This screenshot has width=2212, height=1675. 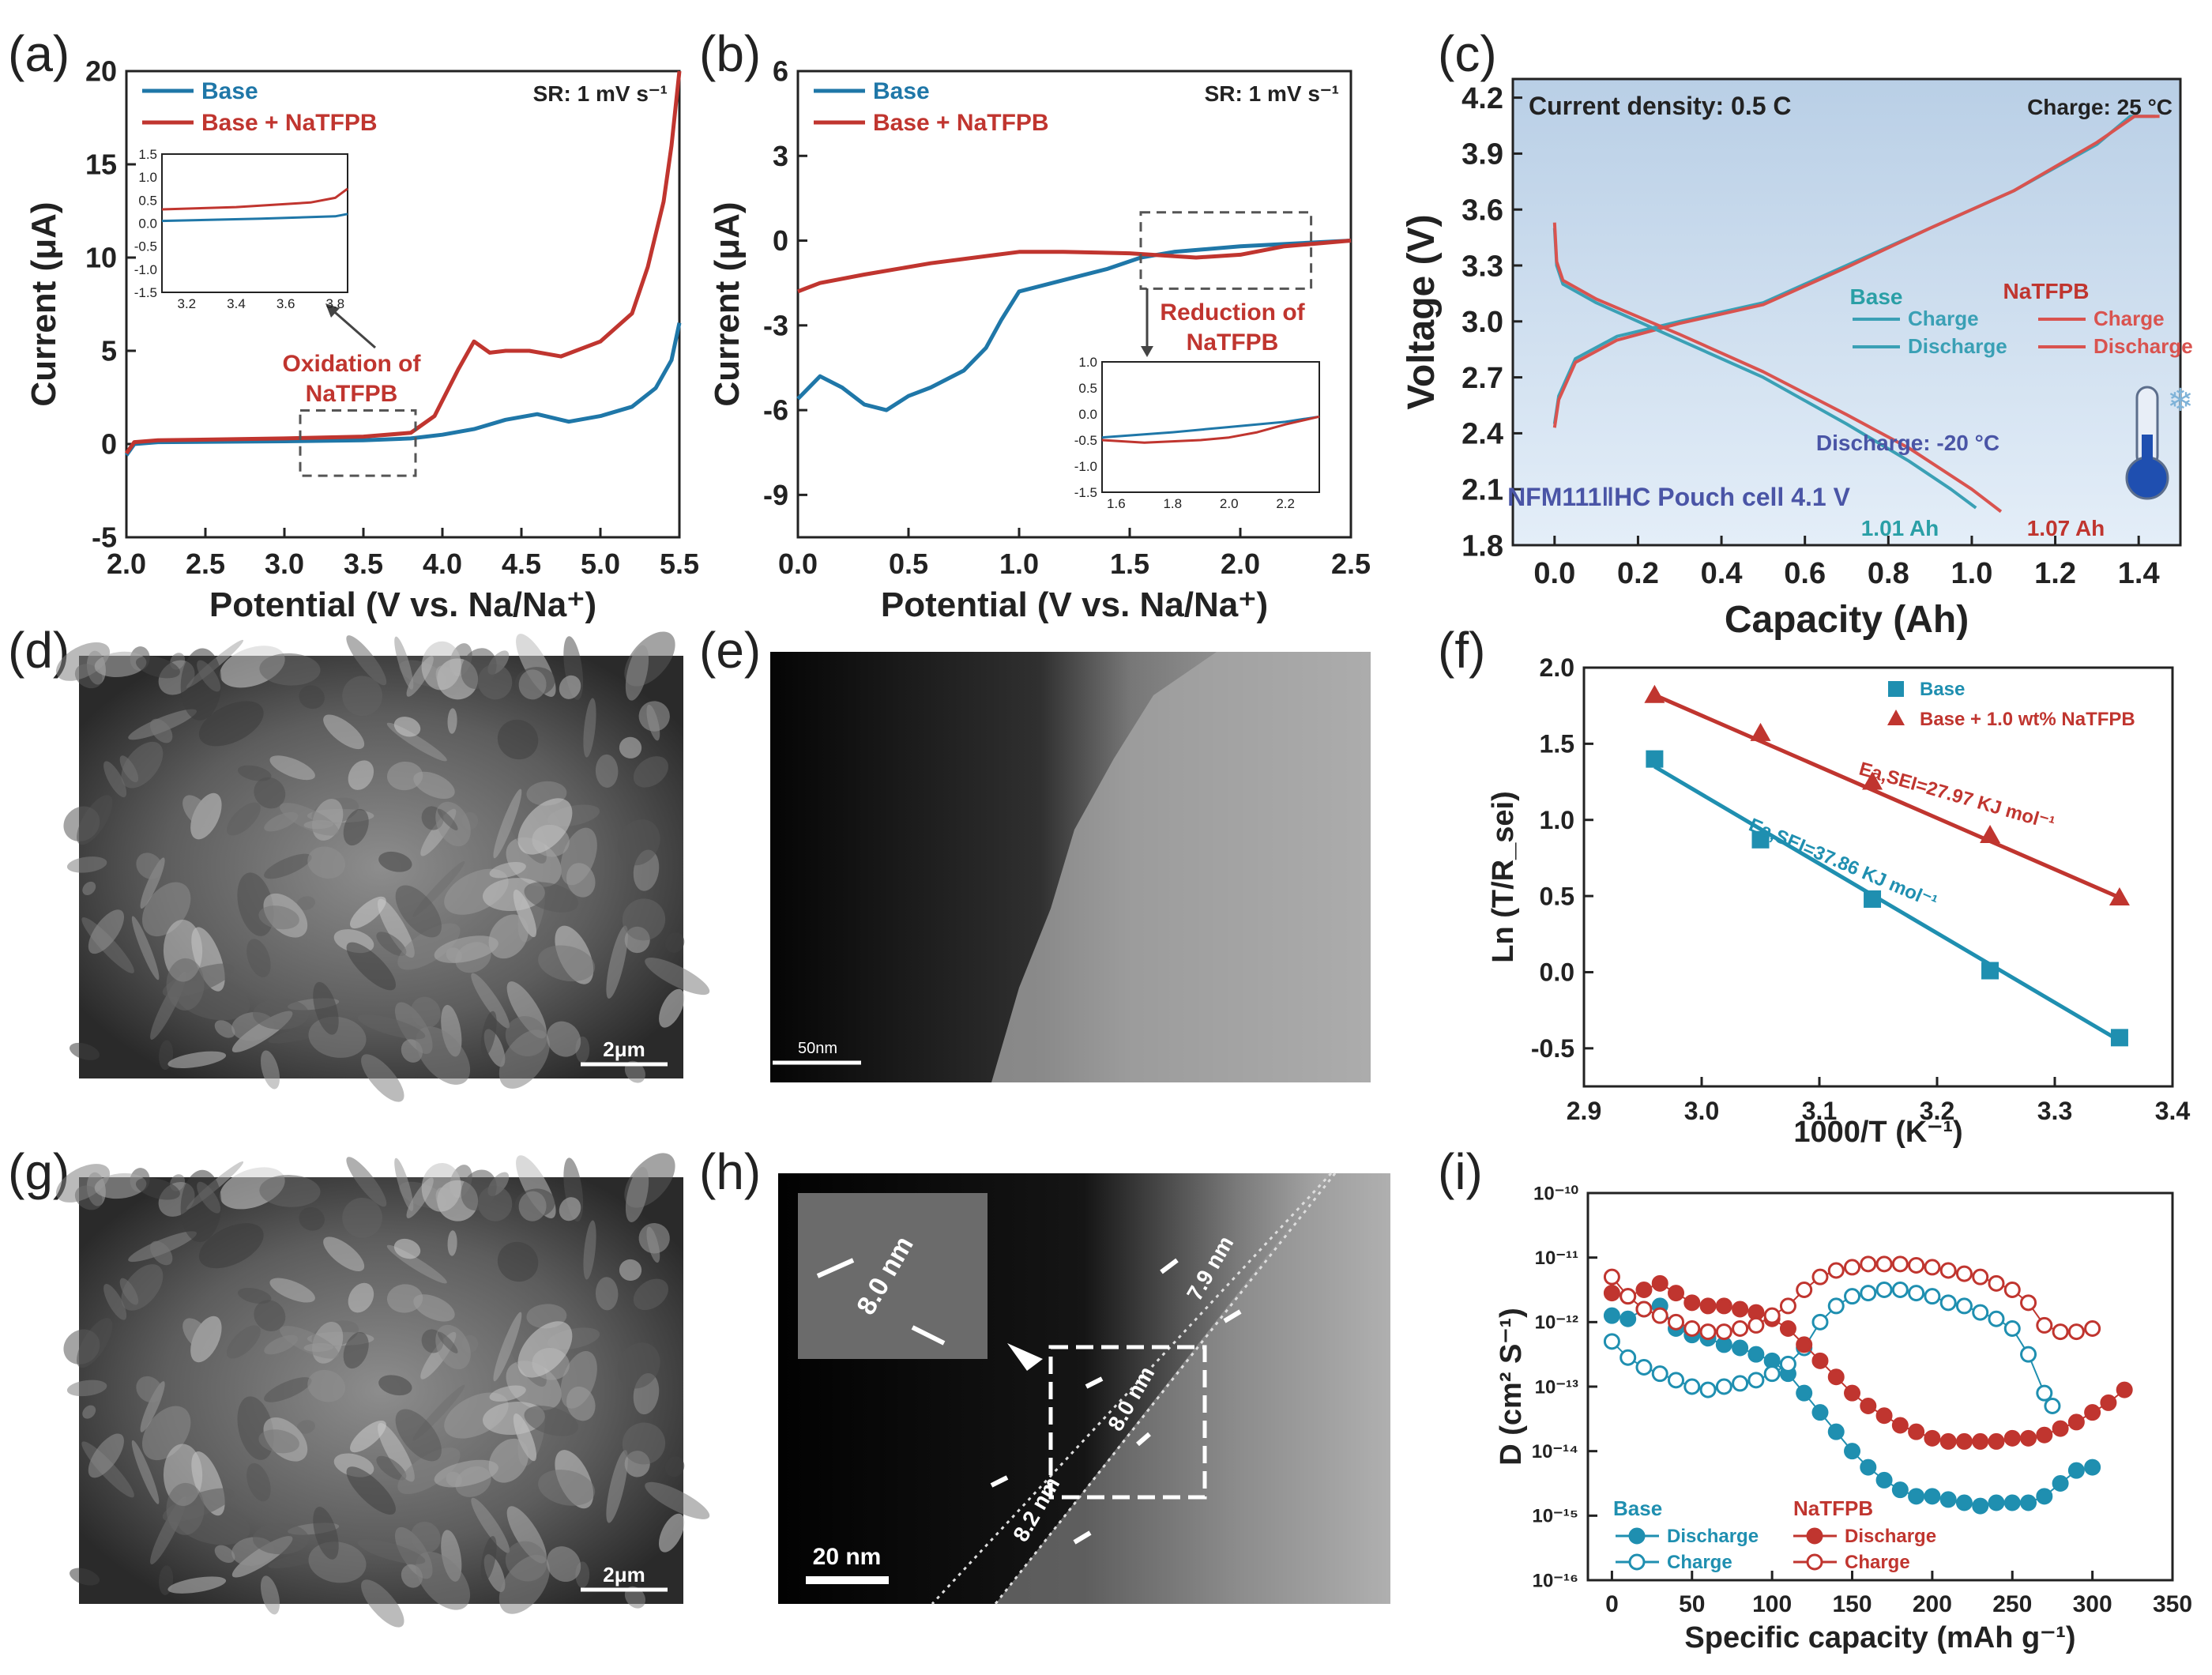 What do you see at coordinates (402, 604) in the screenshot?
I see `chart-a-xlabel: Potential (V vs. Na/Na⁺)` at bounding box center [402, 604].